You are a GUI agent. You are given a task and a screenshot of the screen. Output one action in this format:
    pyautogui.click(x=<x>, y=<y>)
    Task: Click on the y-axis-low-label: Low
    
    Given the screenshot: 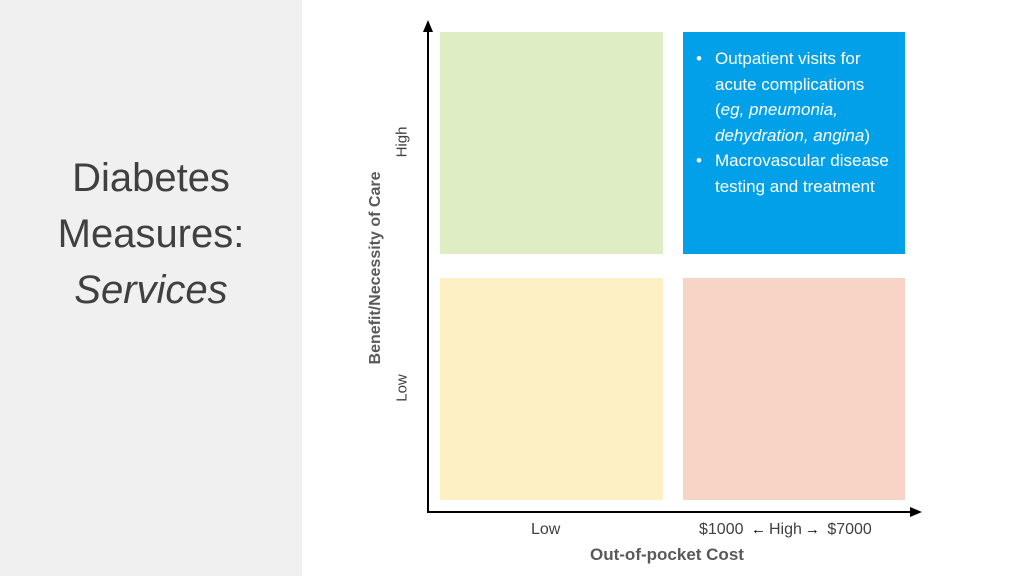 What is the action you would take?
    pyautogui.click(x=402, y=388)
    